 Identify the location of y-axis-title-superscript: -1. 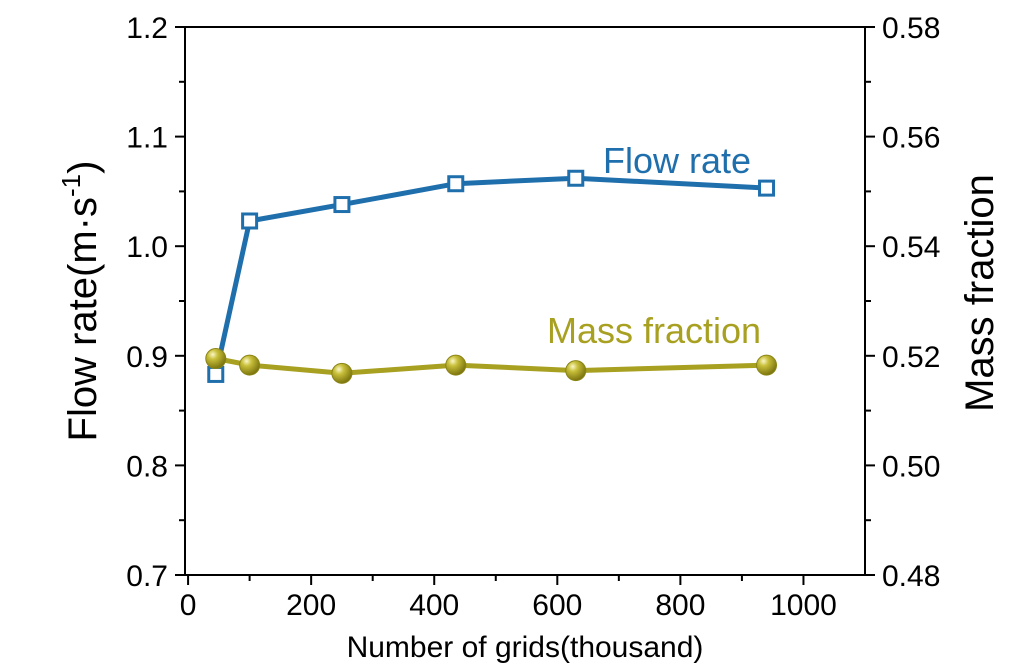
(71, 185).